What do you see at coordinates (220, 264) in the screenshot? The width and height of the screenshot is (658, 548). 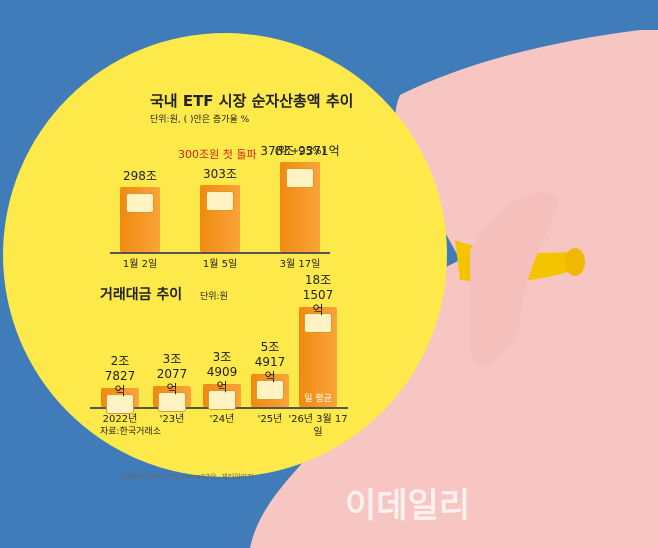 I see `x-tick-label: 1월 5일` at bounding box center [220, 264].